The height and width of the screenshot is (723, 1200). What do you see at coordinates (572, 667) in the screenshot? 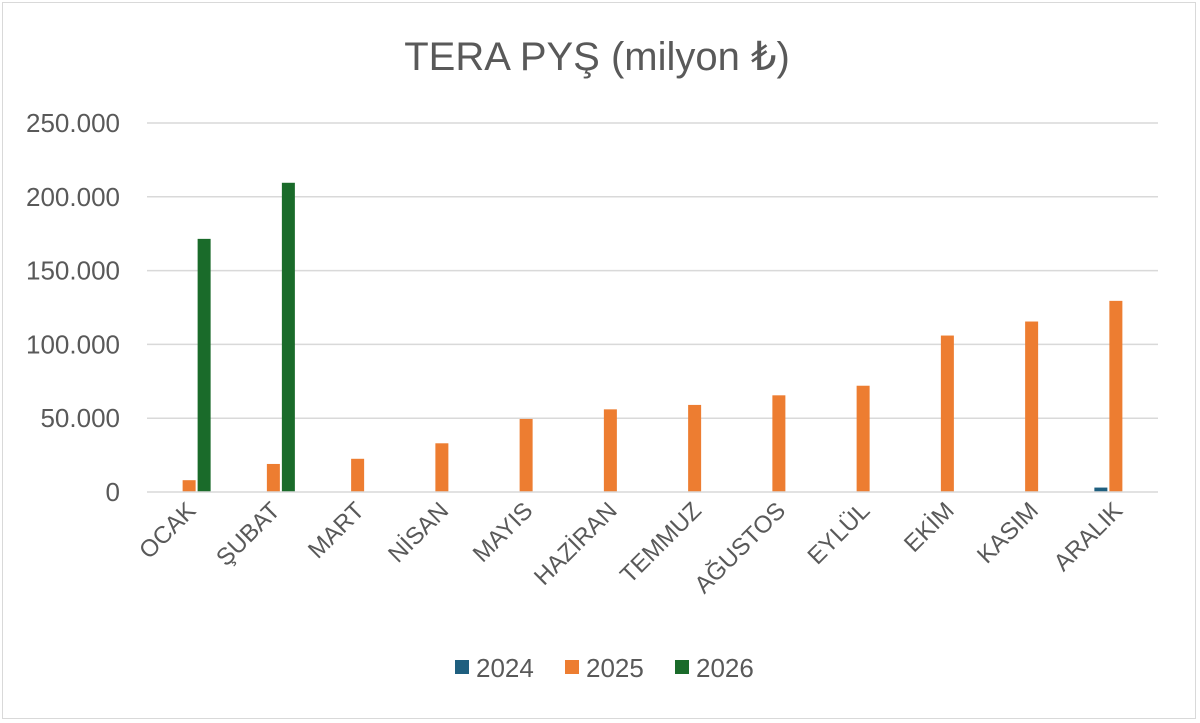
I see `legend-swatch-2025` at bounding box center [572, 667].